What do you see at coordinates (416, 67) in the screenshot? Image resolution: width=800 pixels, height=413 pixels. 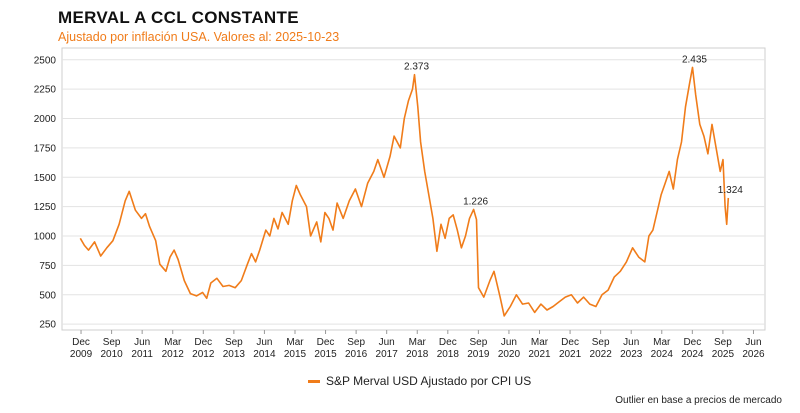 I see `data-label: 2.373` at bounding box center [416, 67].